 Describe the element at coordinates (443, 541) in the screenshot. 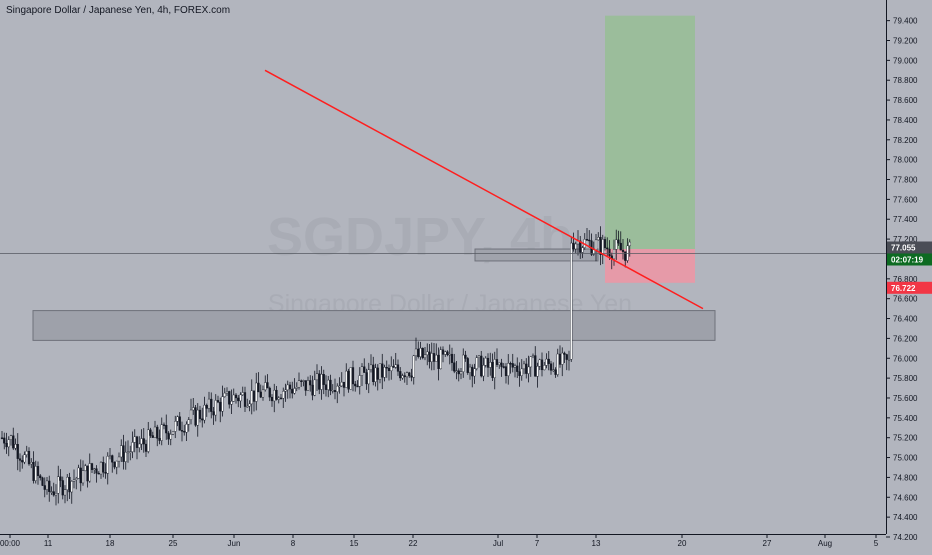

I see `x-axis: 00:00 11 18 25 Jun 8 15 22 Jul 7 13 20 27 Aug 5` at that location.